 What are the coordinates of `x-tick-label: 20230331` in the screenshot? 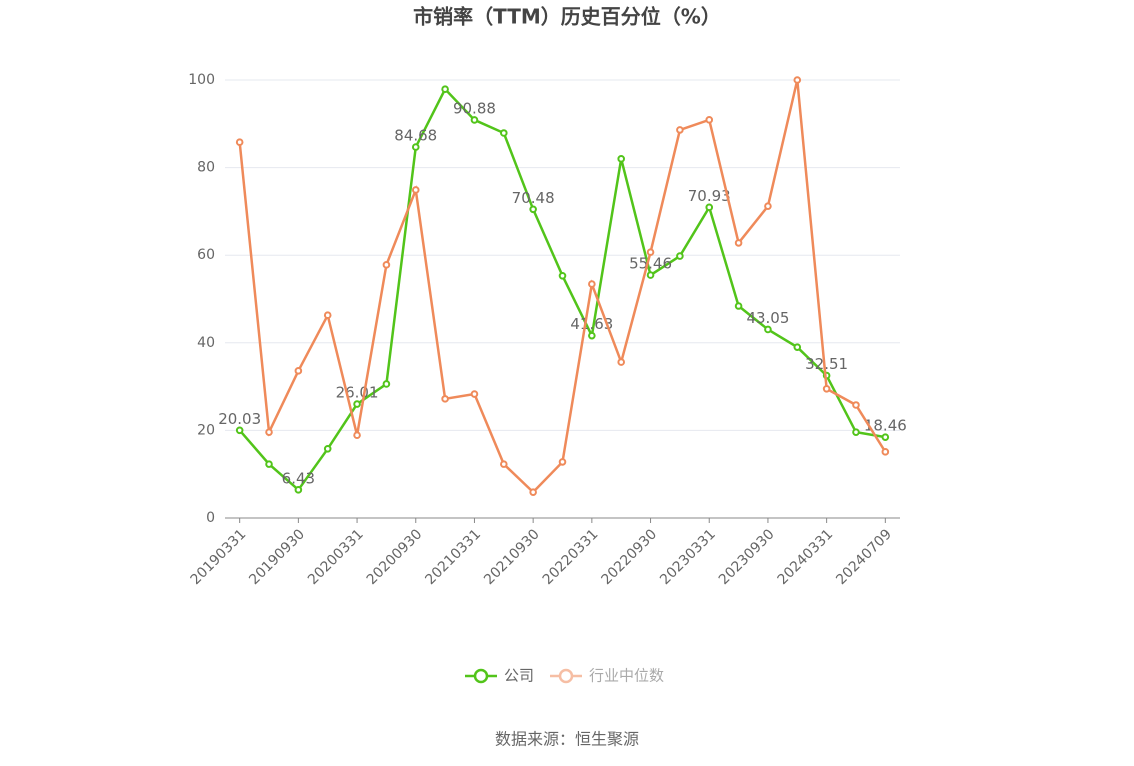 It's located at (688, 557).